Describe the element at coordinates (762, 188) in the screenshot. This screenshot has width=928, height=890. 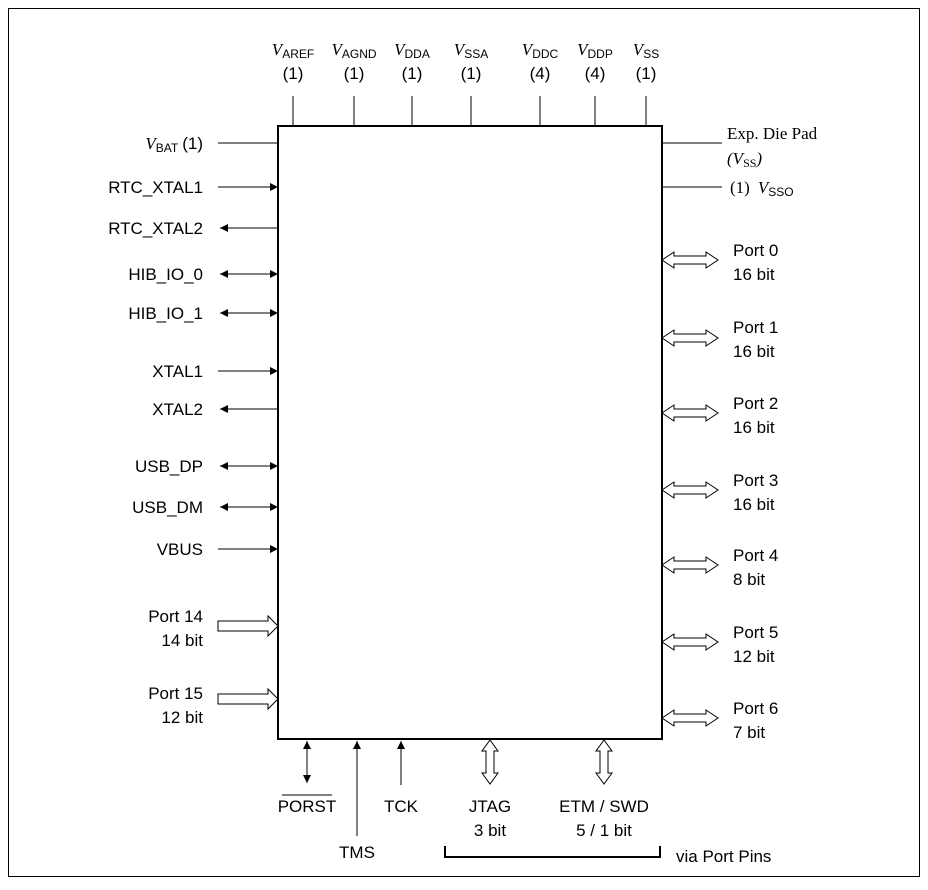
I see `vsso-label: (1) VSSO` at that location.